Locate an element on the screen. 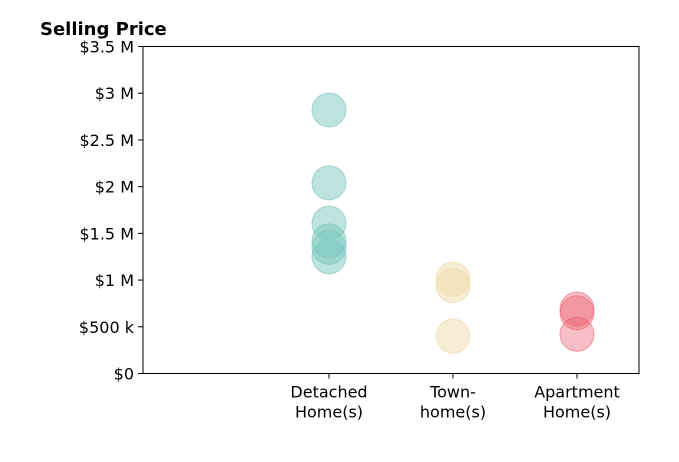 This screenshot has height=462, width=679. x-tick-label: Town-home(s) is located at coordinates (453, 402).